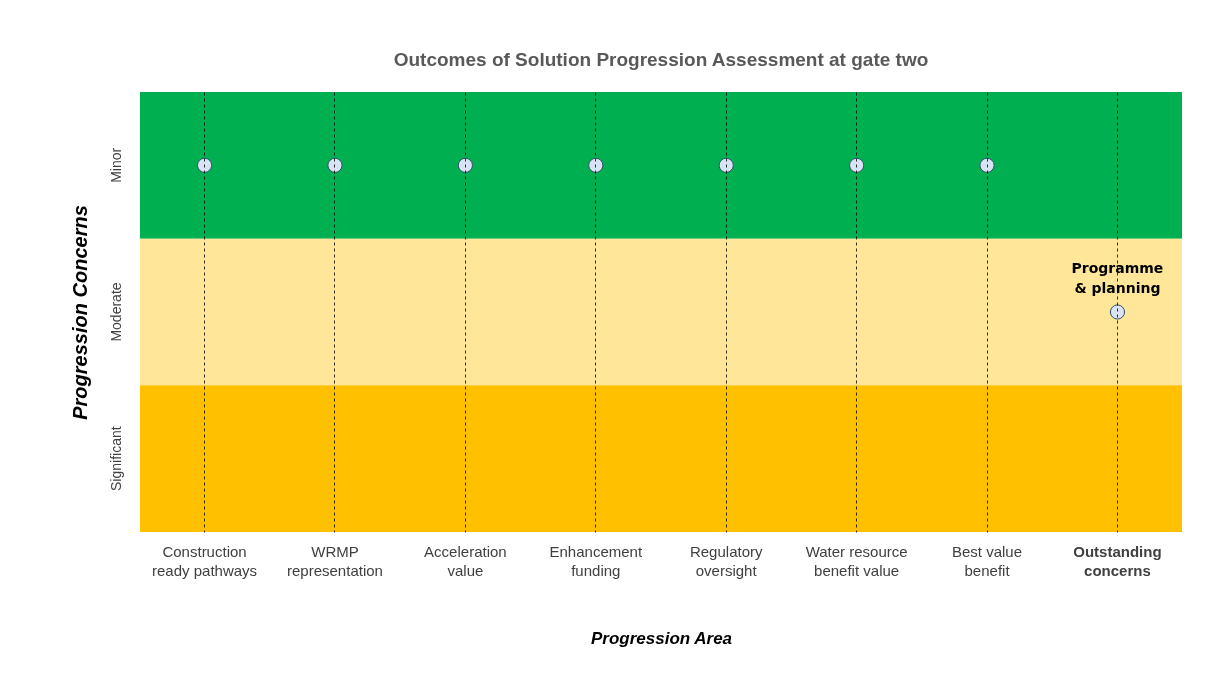  Describe the element at coordinates (726, 560) in the screenshot. I see `x-tick-label: Regulatory oversight` at that location.